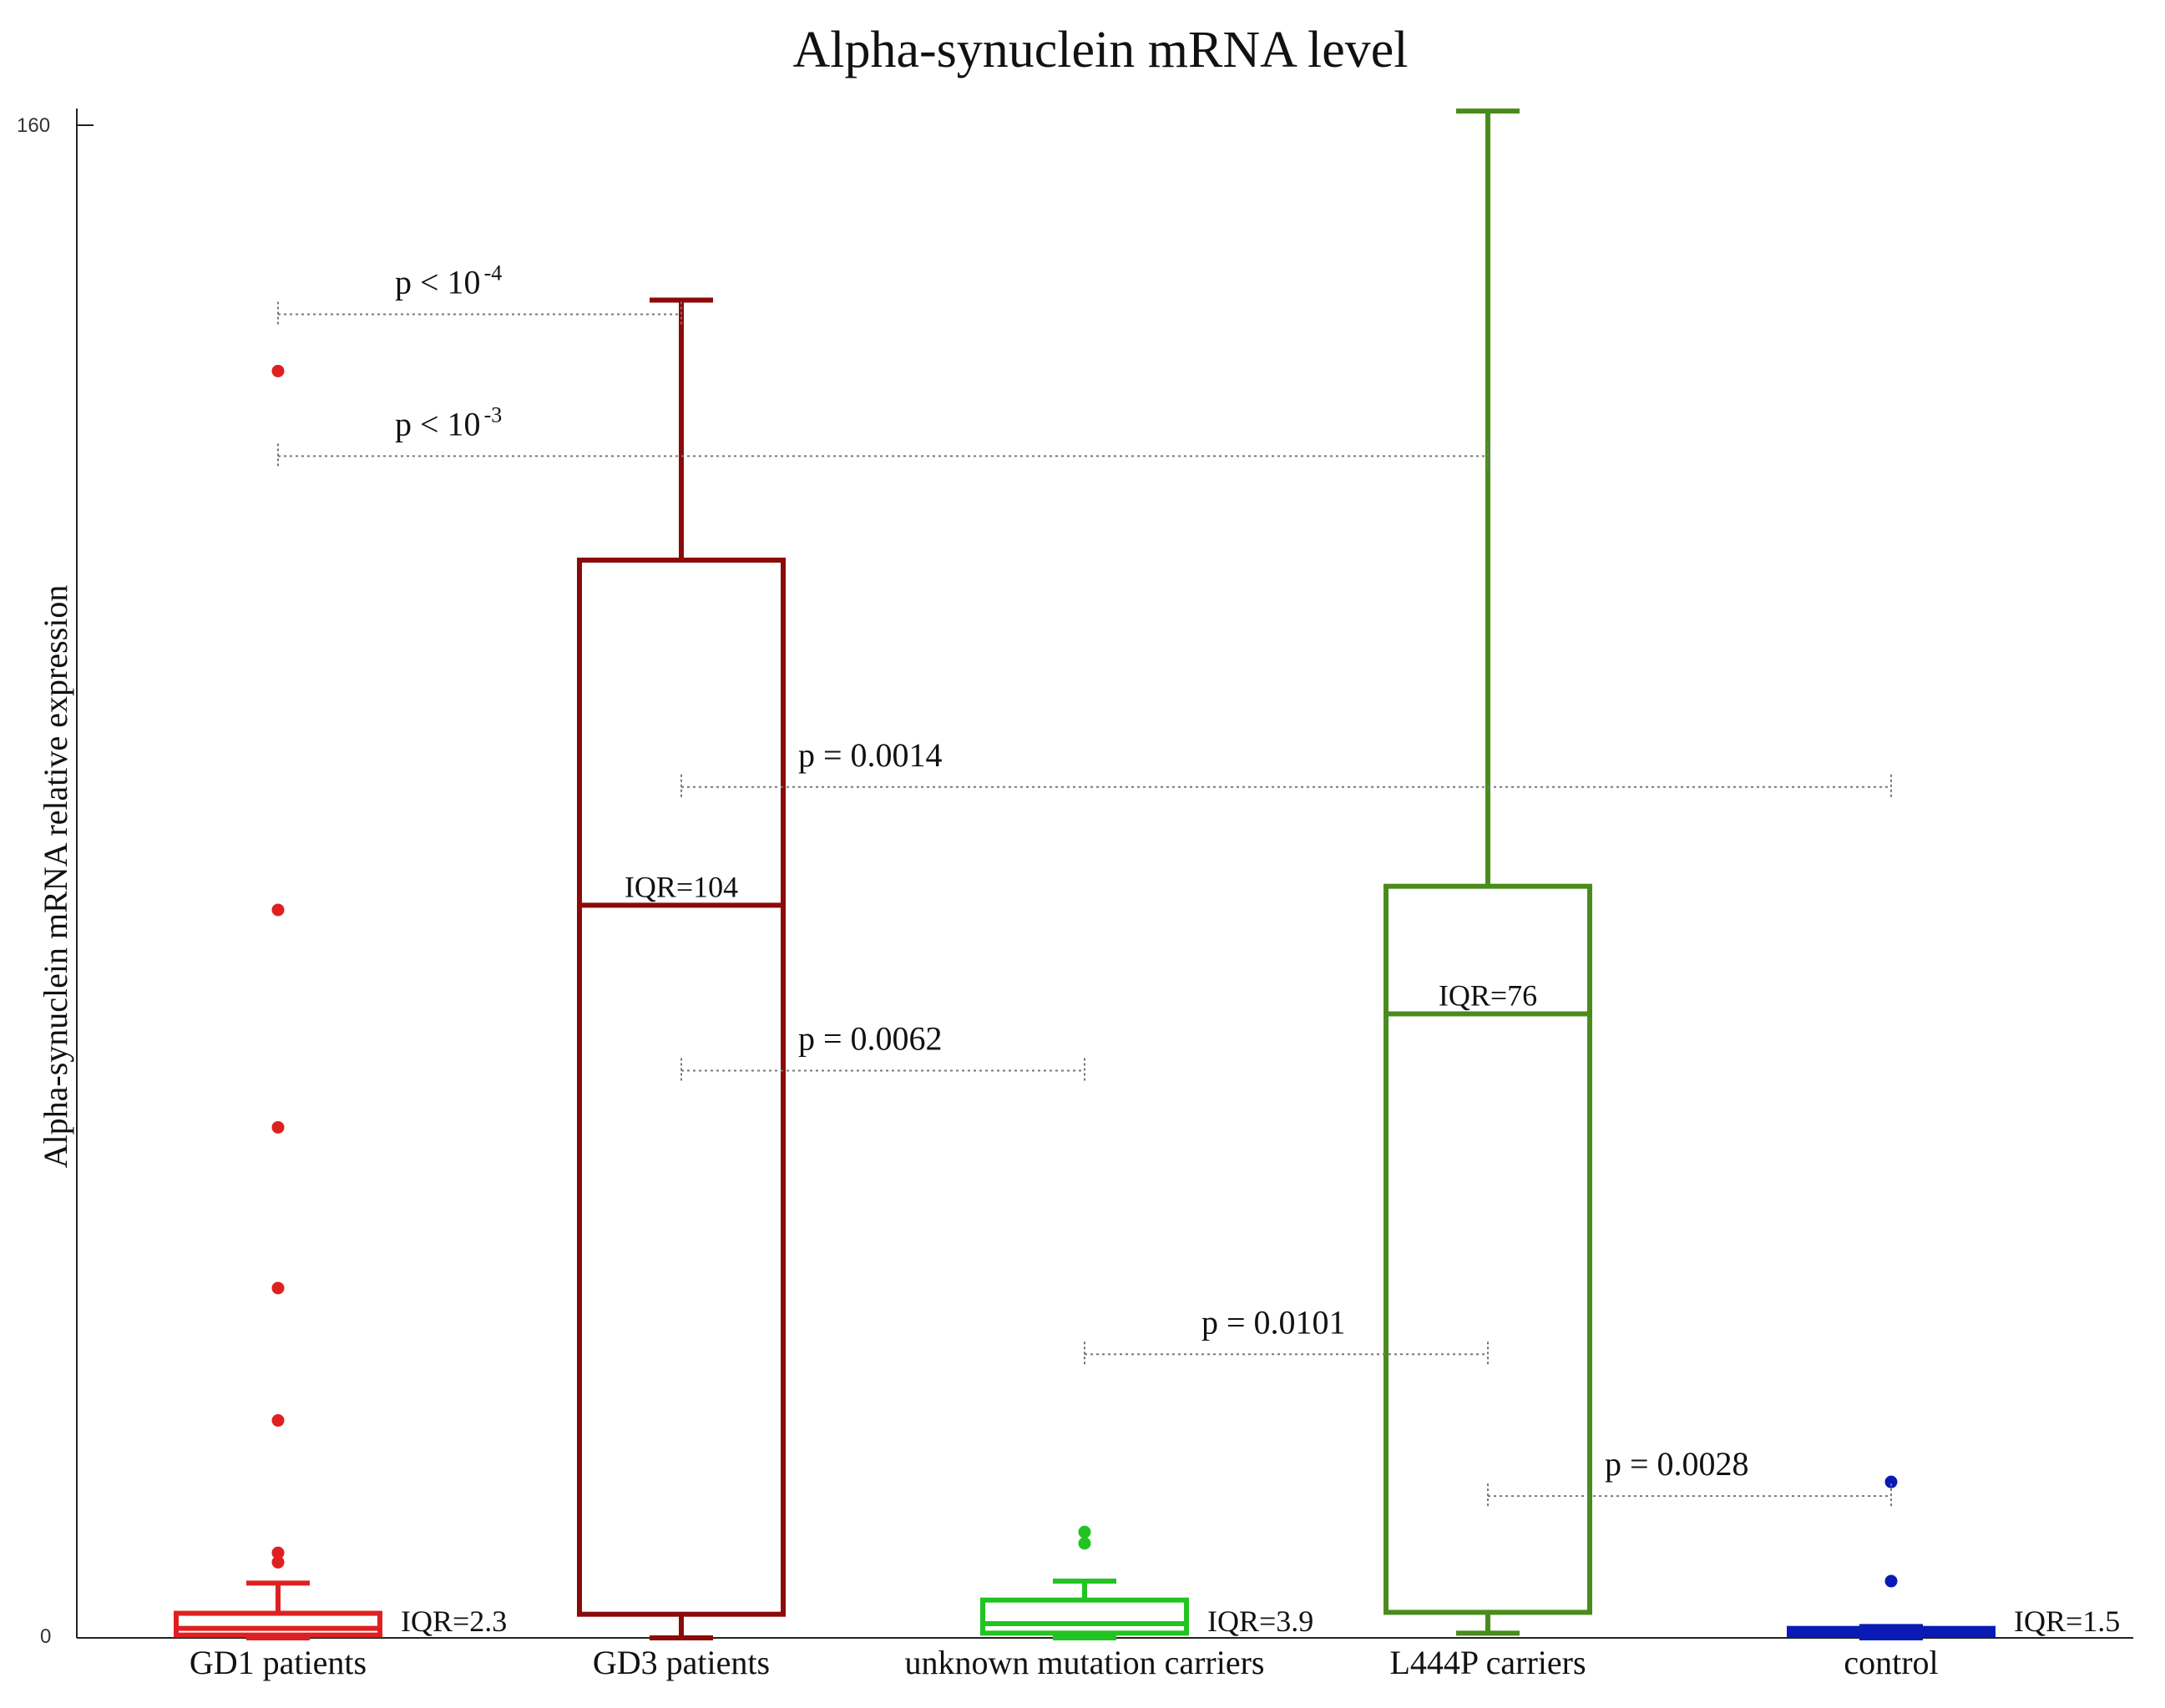 The width and height of the screenshot is (2165, 1708). What do you see at coordinates (870, 755) in the screenshot?
I see `p-value-label: p = 0.0014` at bounding box center [870, 755].